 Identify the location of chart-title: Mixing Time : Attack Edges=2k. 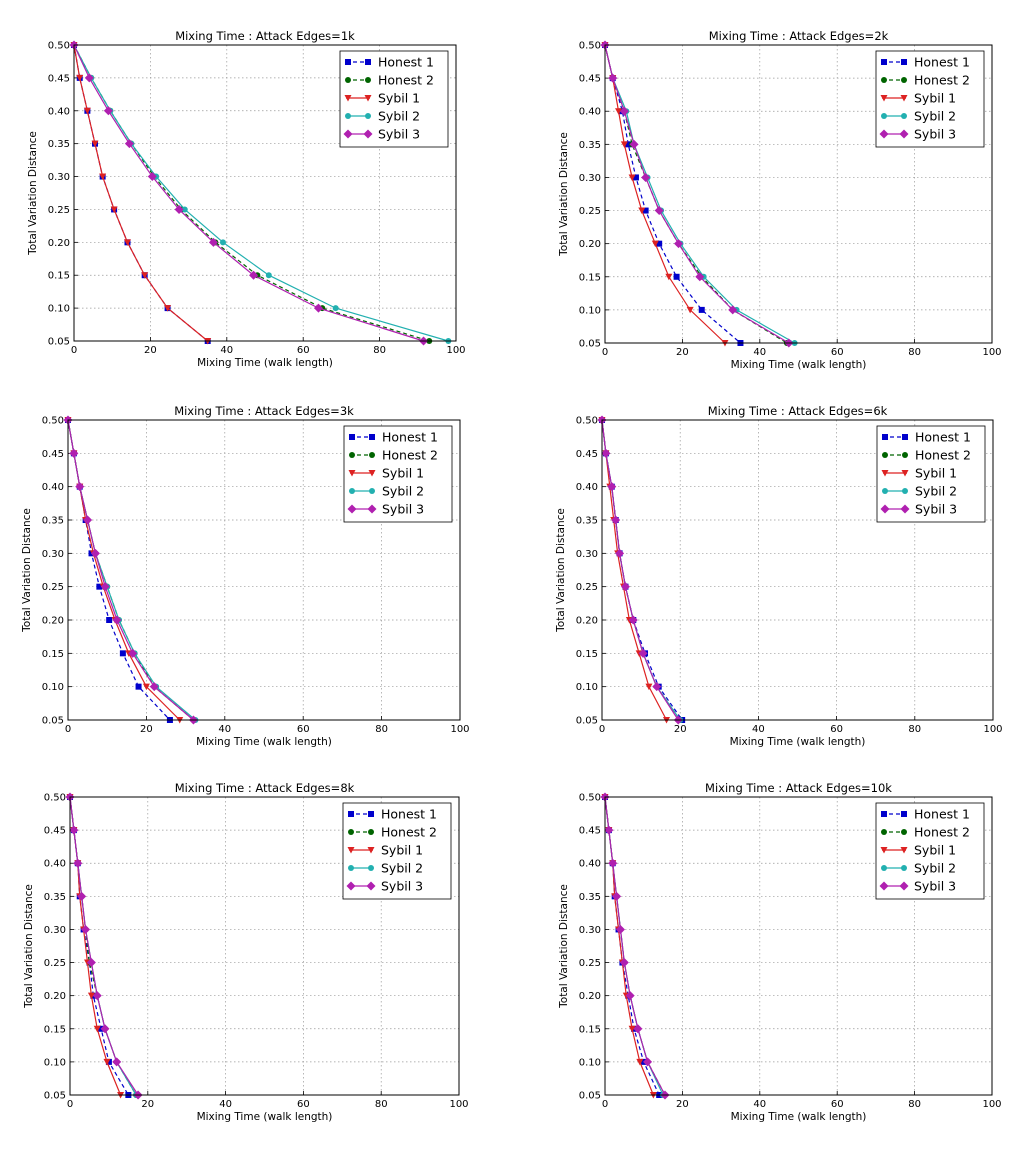
(799, 36).